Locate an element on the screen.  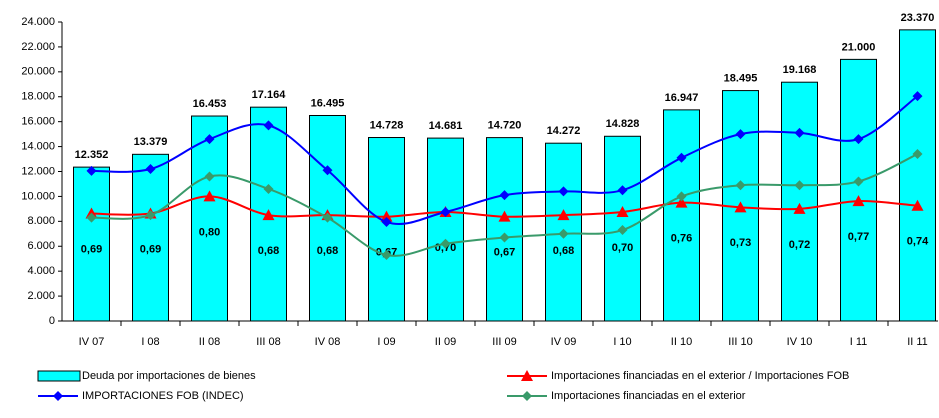
bar-label: 14.728 is located at coordinates (387, 125).